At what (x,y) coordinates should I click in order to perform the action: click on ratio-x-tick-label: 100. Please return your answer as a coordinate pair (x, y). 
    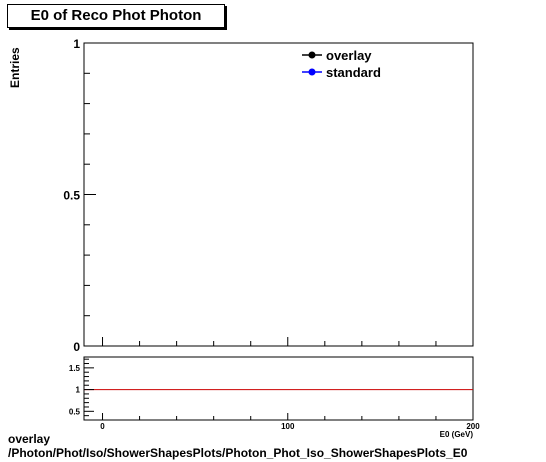
    Looking at the image, I should click on (288, 426).